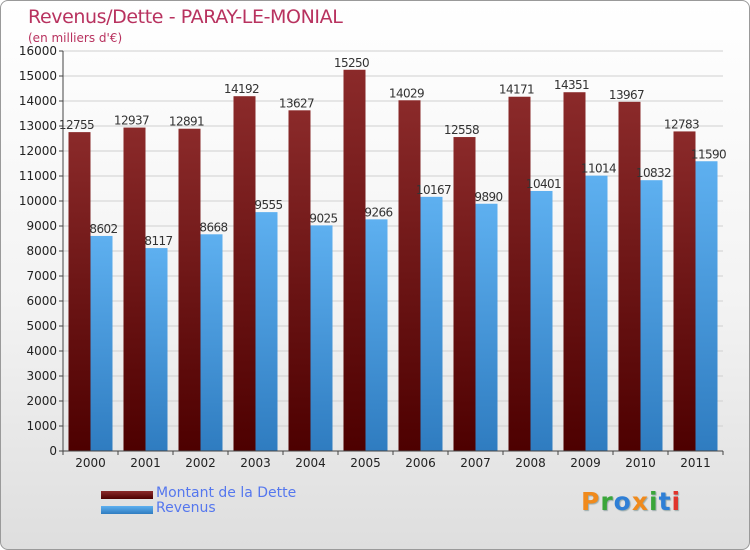 This screenshot has width=750, height=550. I want to click on legend-swatch-dette, so click(127, 495).